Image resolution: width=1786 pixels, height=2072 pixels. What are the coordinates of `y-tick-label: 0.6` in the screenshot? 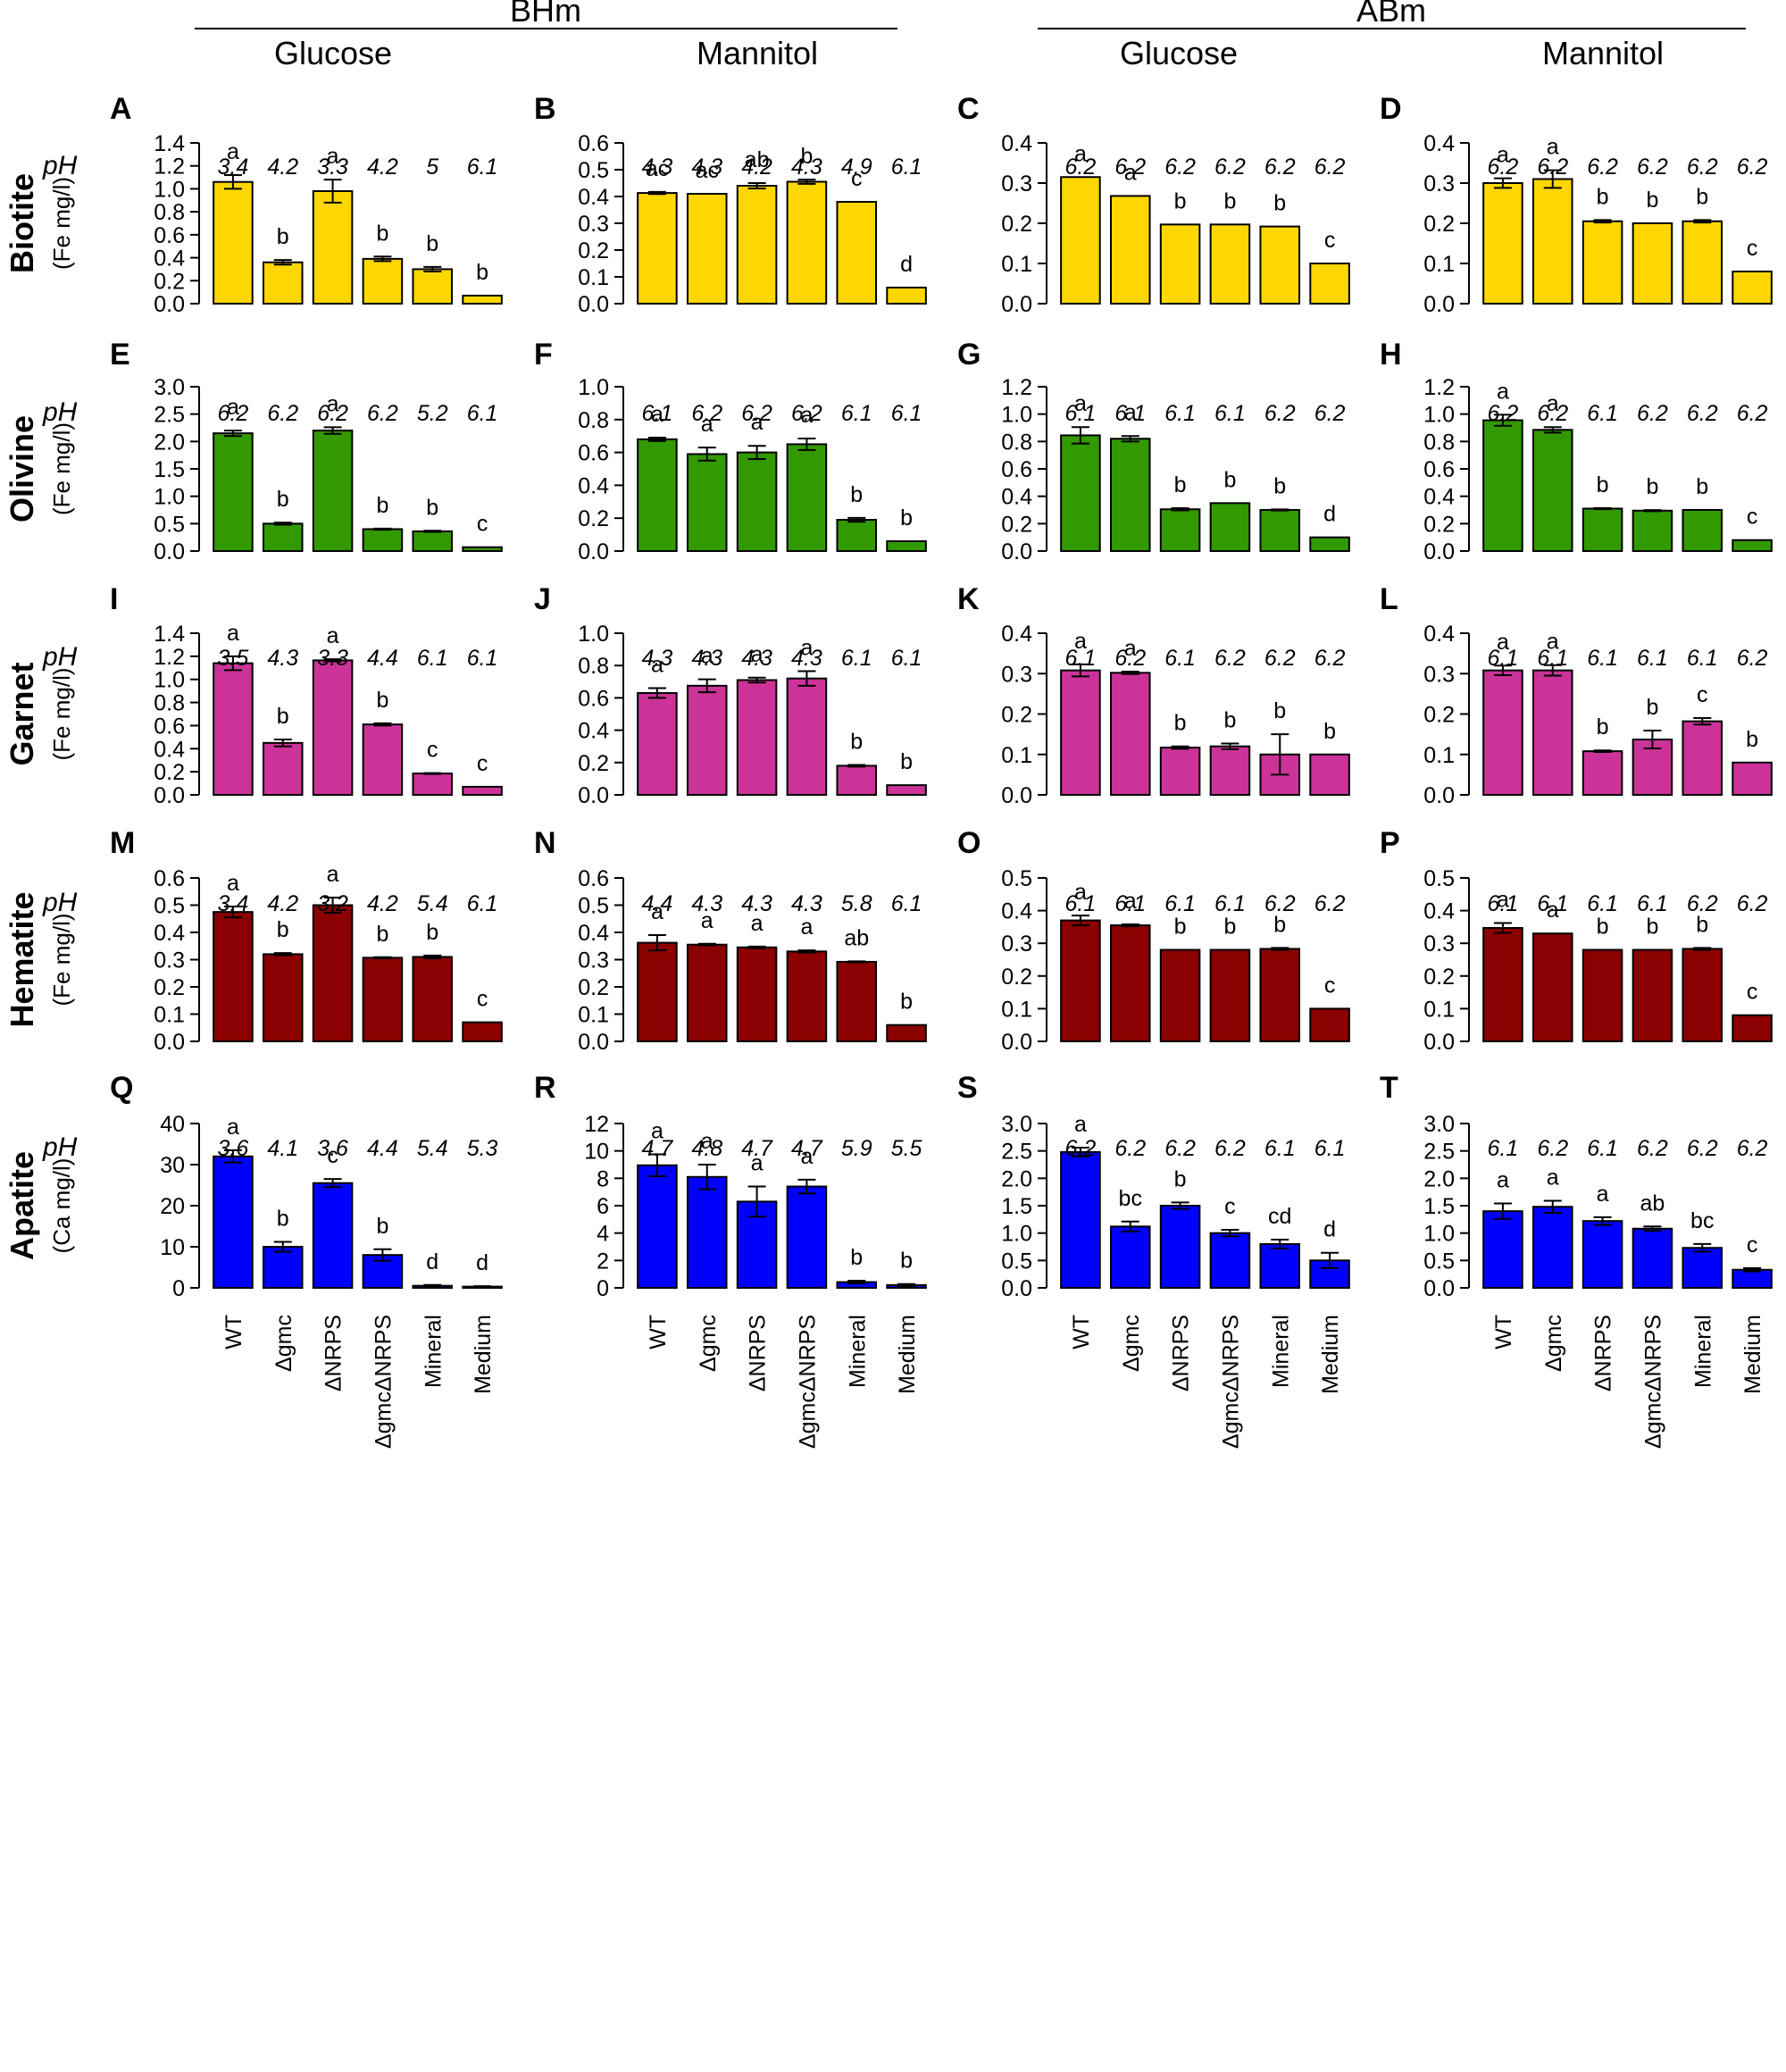 It's located at (593, 143).